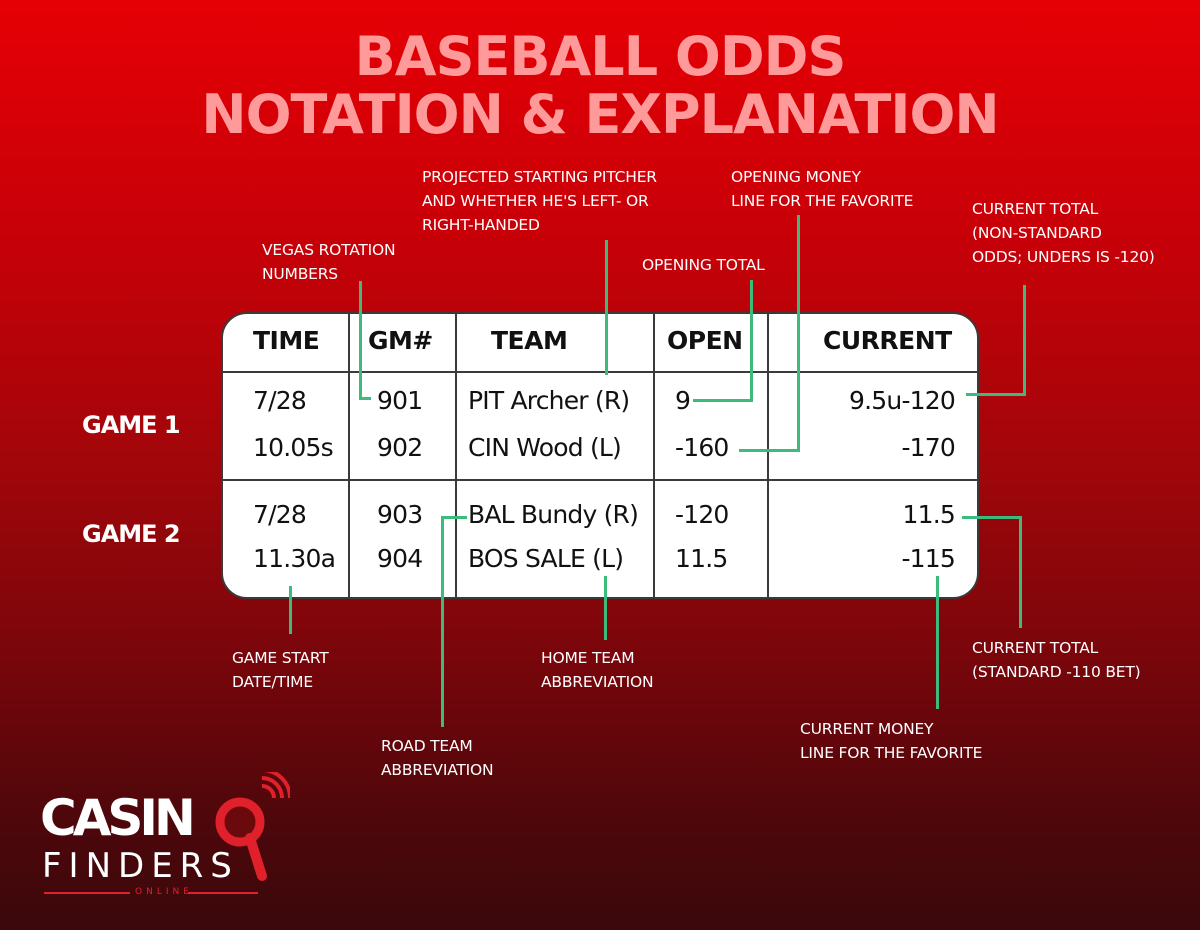 The image size is (1200, 930). Describe the element at coordinates (702, 514) in the screenshot. I see `cell-open: -120` at that location.